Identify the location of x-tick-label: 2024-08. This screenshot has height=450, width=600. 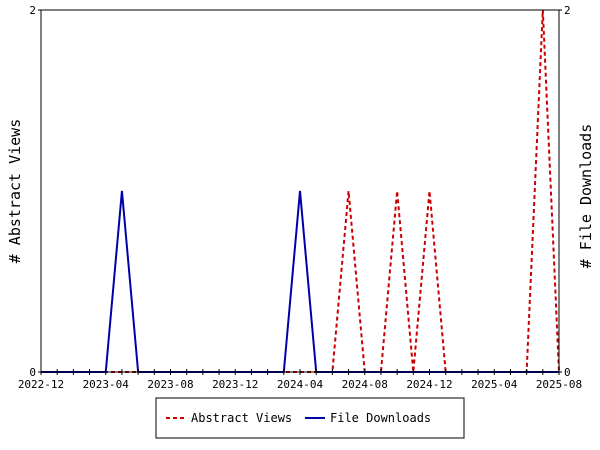
(365, 384).